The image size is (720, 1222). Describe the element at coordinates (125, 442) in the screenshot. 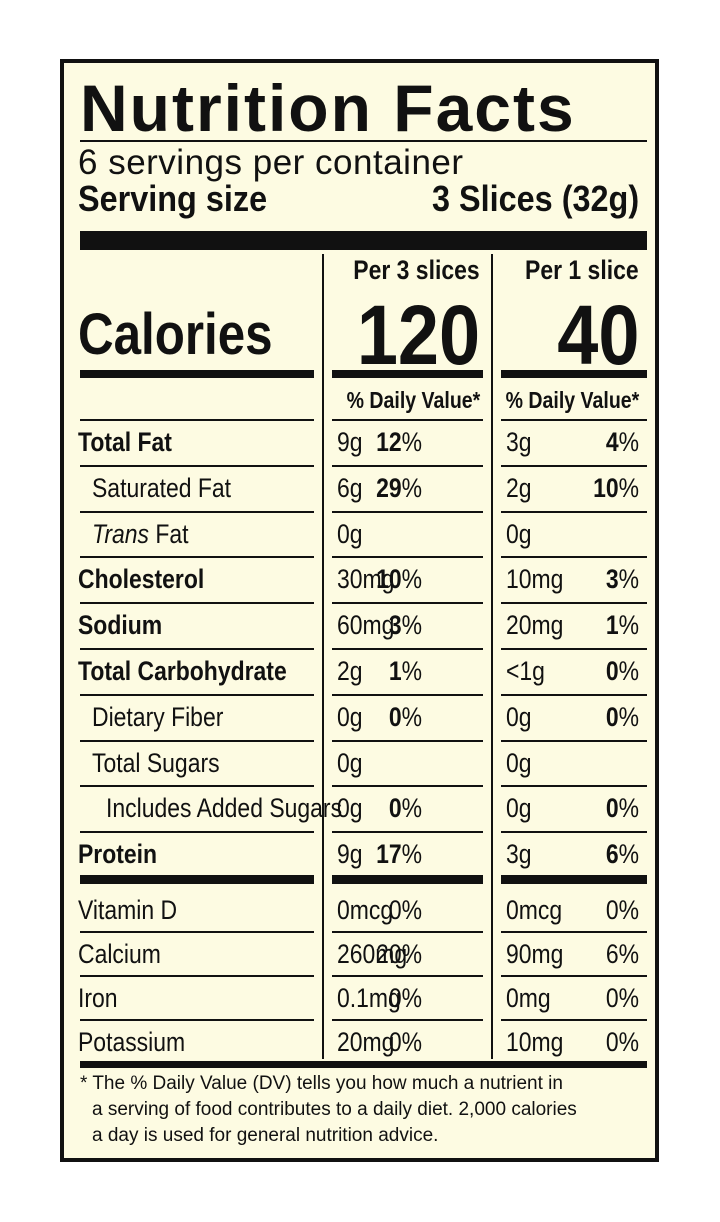

I see `nutrient-name: Total Fat` at that location.